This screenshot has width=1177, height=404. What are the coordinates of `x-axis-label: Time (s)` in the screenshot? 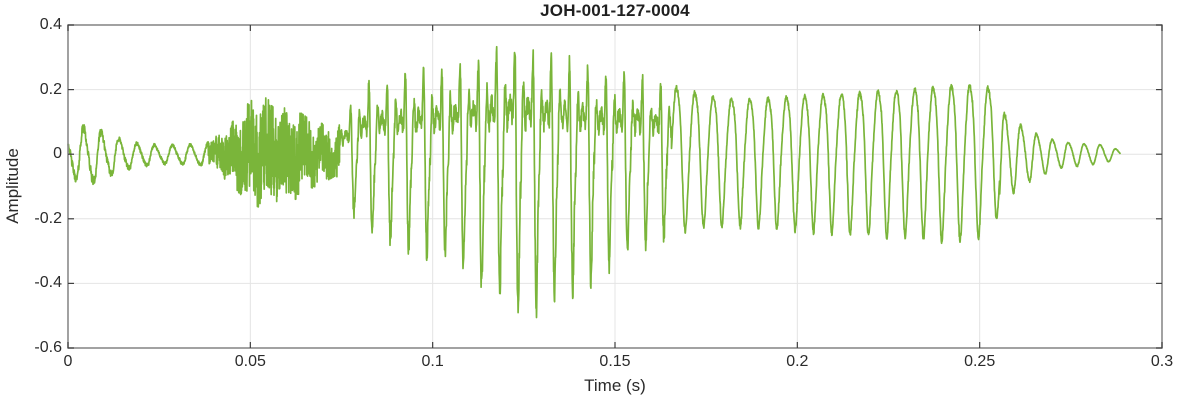 It's located at (615, 385).